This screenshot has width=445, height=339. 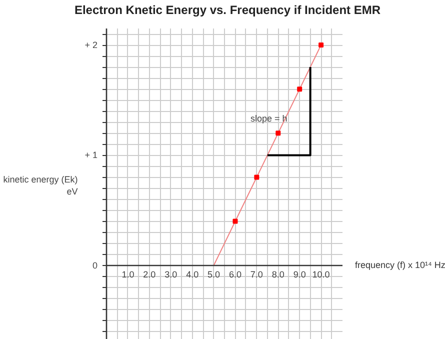 What do you see at coordinates (278, 274) in the screenshot?
I see `x-tick-label: 8.0` at bounding box center [278, 274].